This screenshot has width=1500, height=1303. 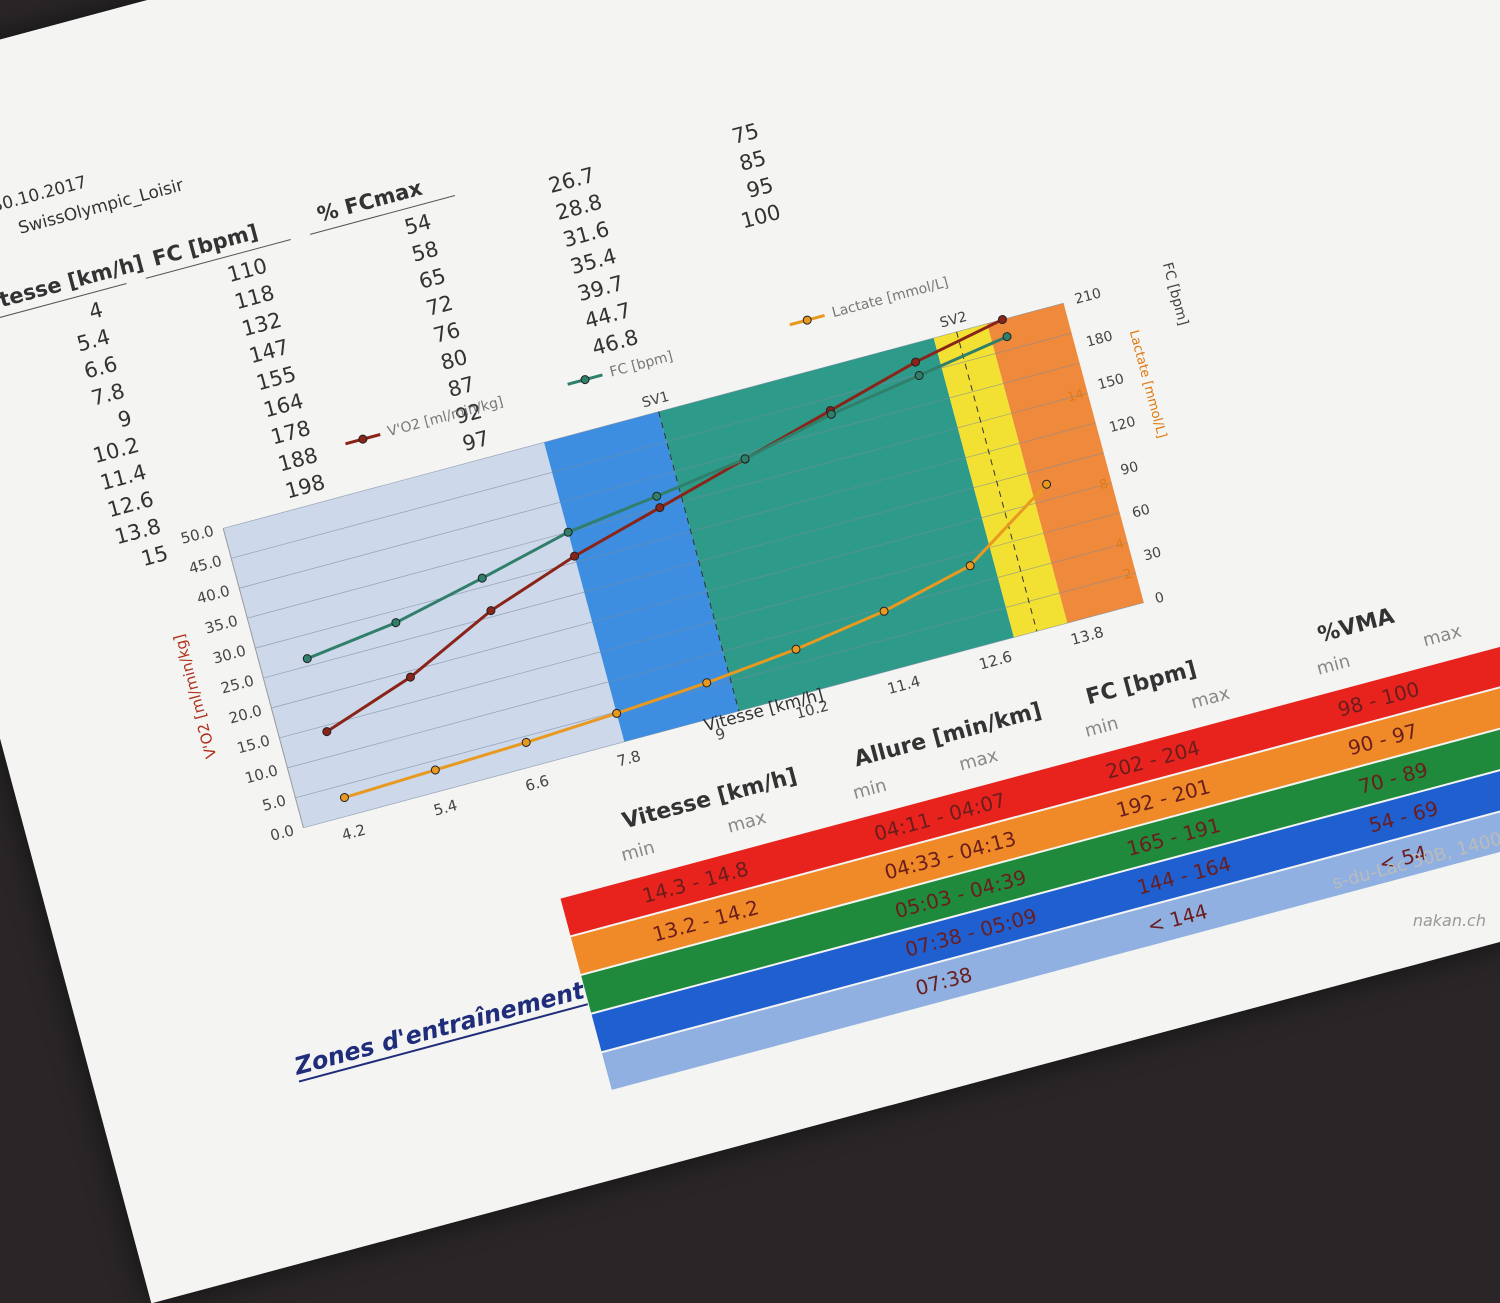 What do you see at coordinates (1141, 683) in the screenshot?
I see `zone-header: FC [bpm]` at bounding box center [1141, 683].